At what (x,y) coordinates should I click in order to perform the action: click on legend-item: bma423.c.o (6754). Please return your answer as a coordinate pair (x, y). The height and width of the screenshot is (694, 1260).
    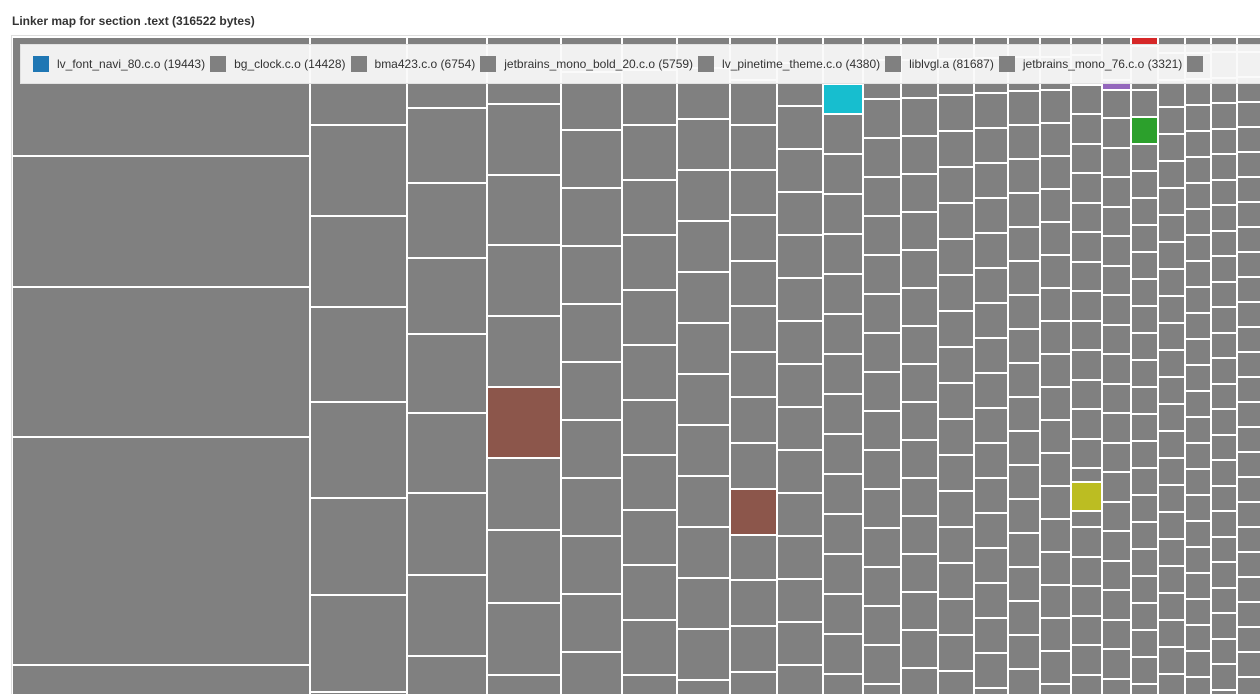
    Looking at the image, I should click on (412, 64).